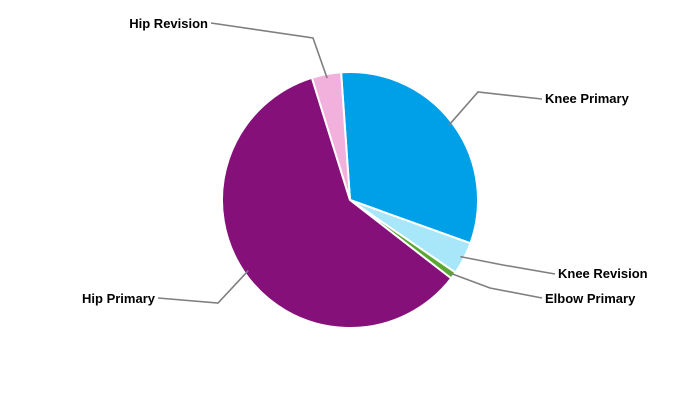 This screenshot has width=700, height=400. I want to click on leader-line-knee-primary, so click(495, 108).